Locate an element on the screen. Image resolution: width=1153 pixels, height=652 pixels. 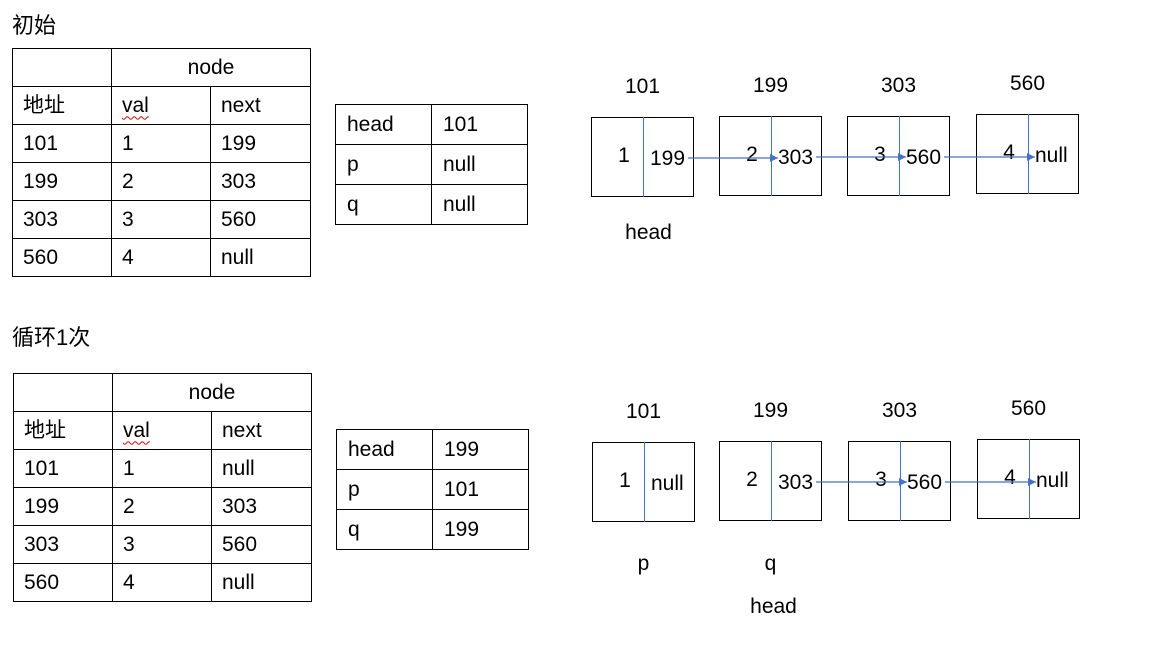
pointer-row: q null is located at coordinates (431, 204).